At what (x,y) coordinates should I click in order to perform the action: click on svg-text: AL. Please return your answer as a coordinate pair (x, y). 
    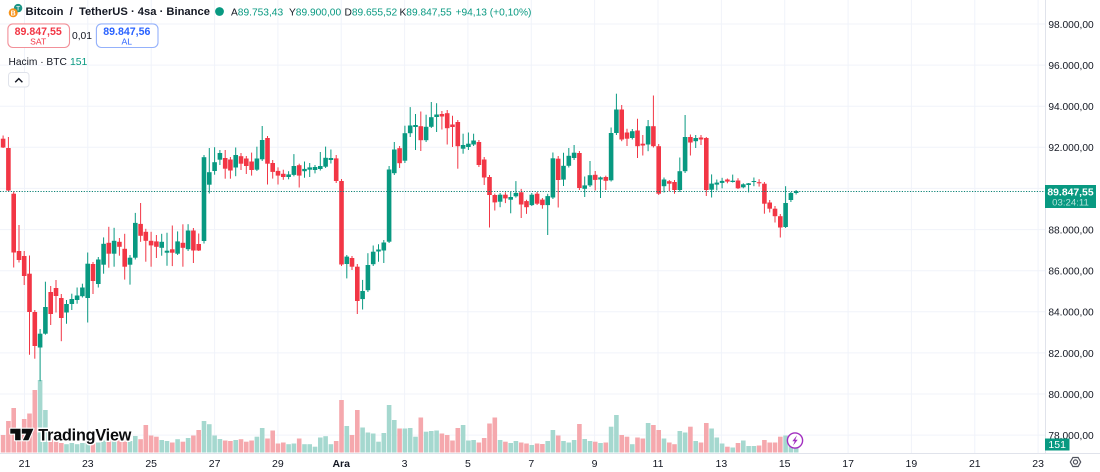
    Looking at the image, I should click on (127, 41).